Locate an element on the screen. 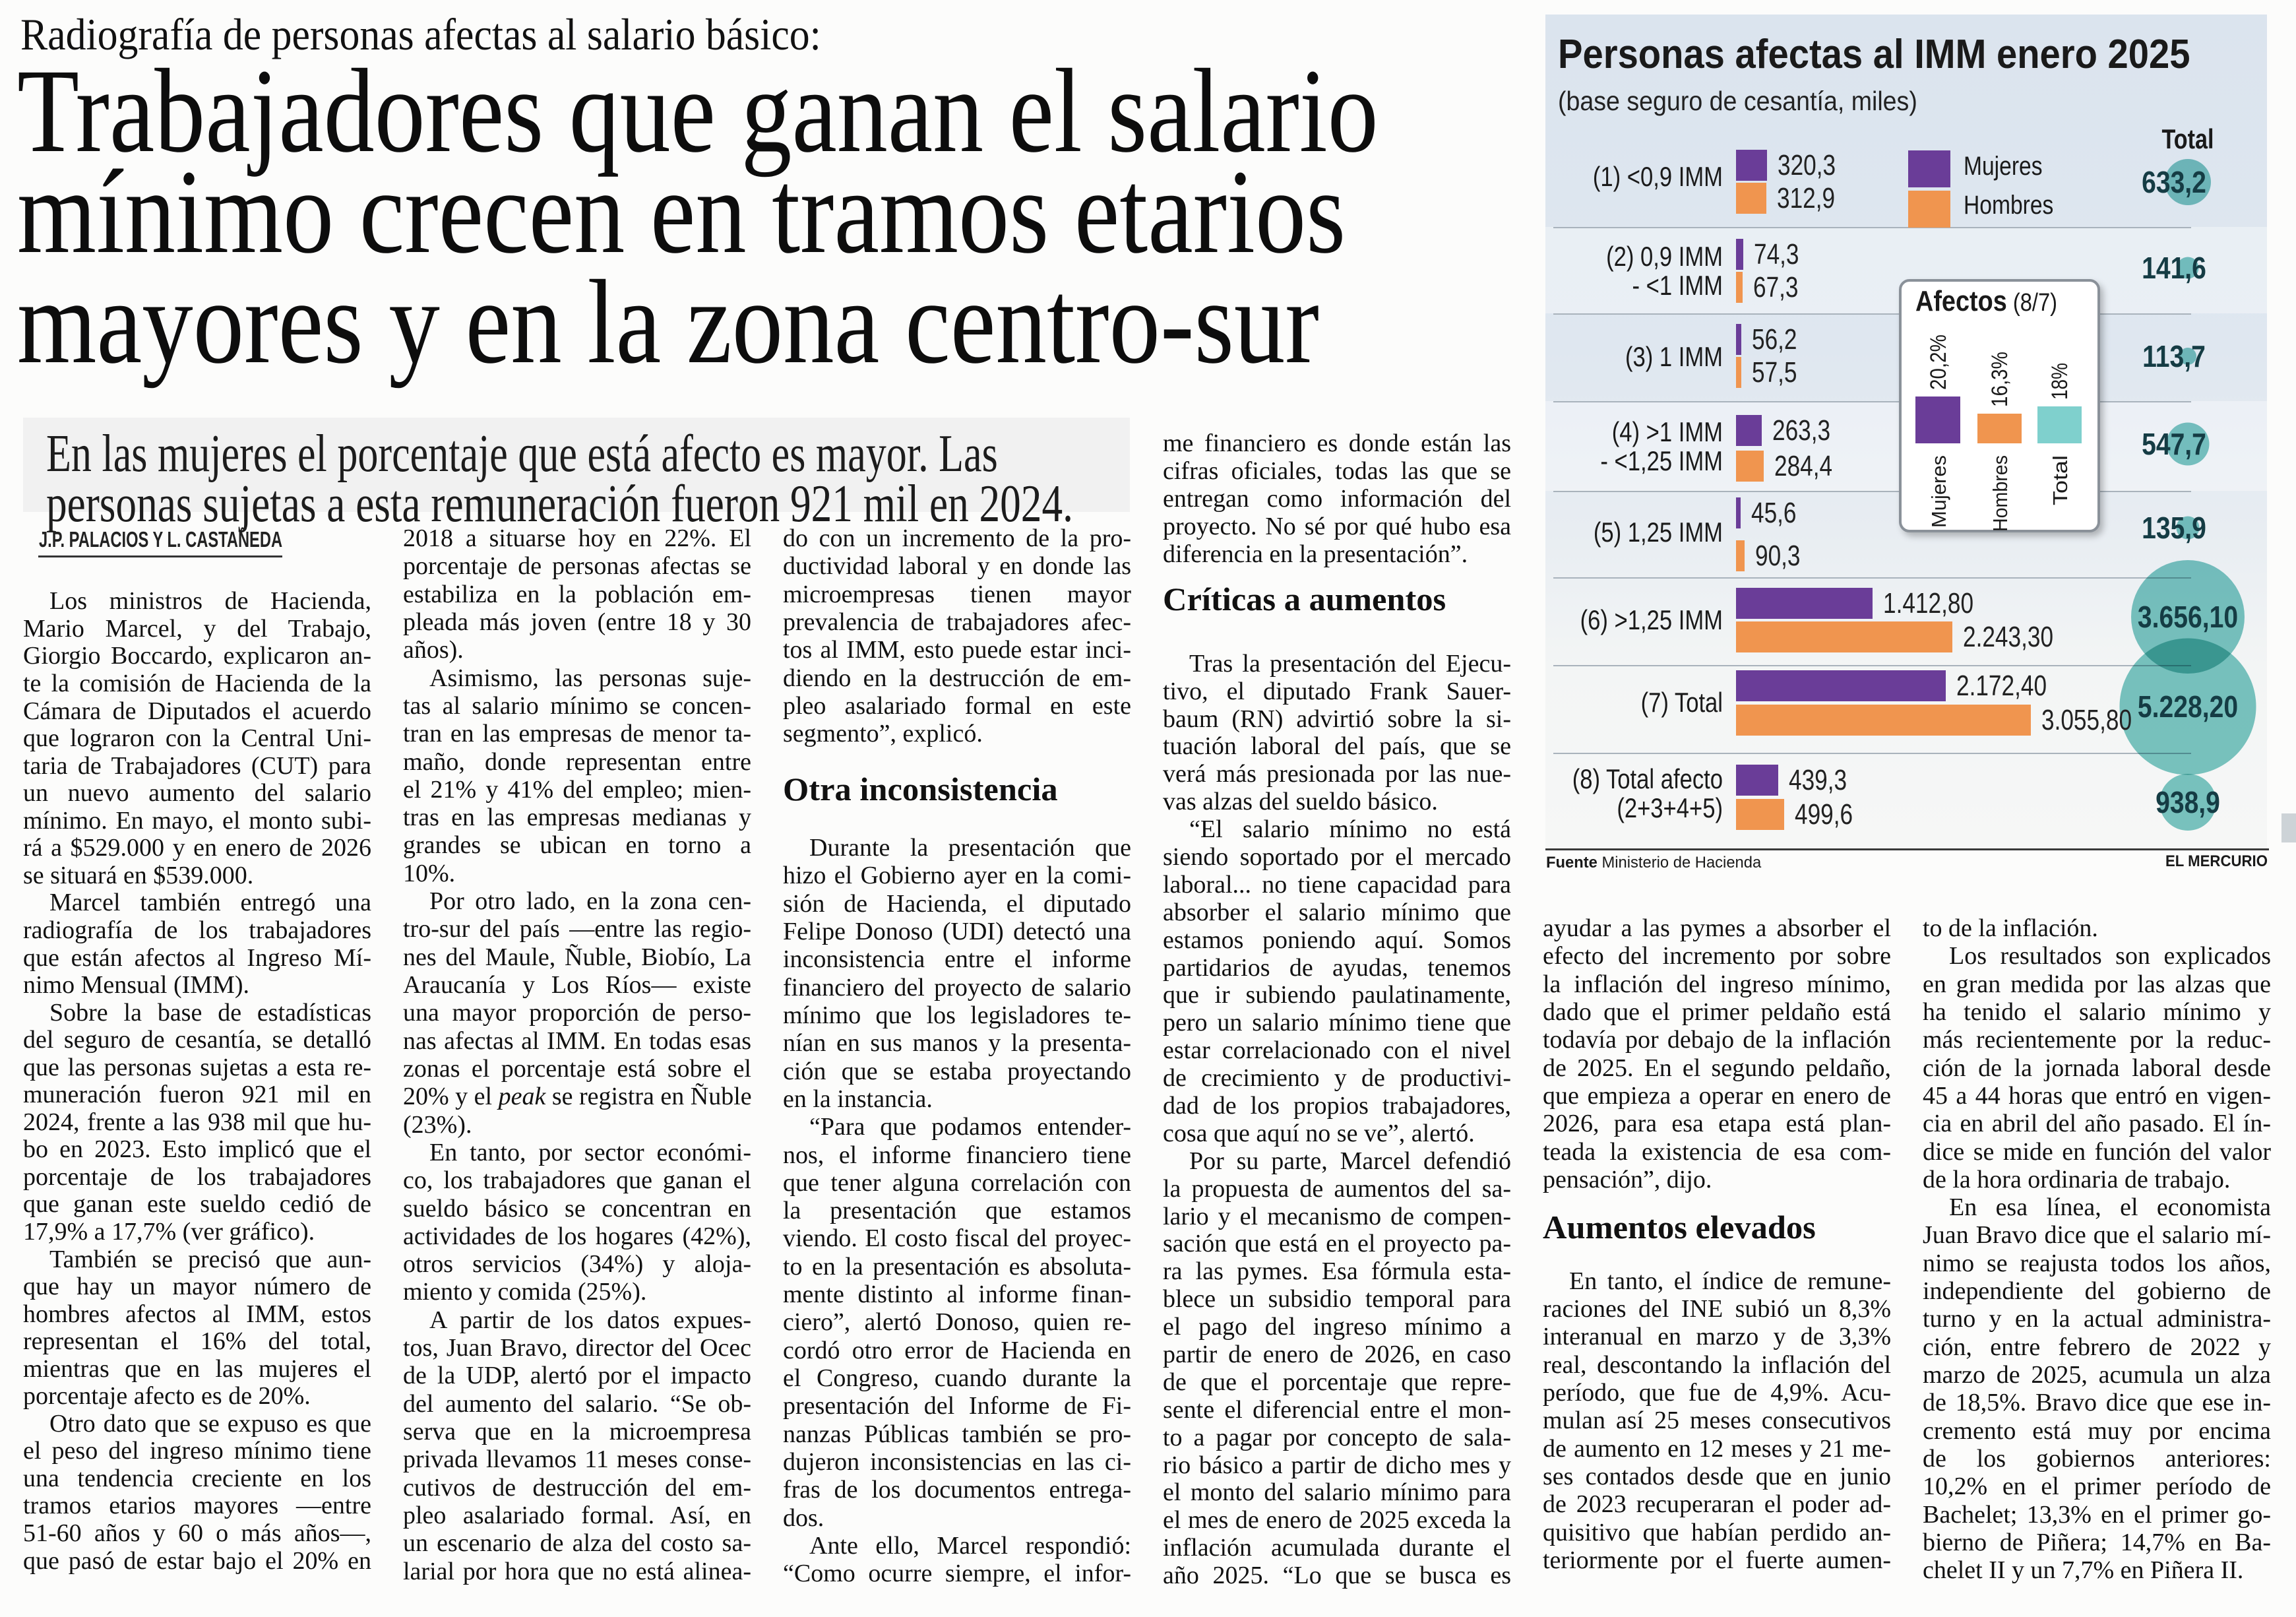  svg-text: 20,2% is located at coordinates (1938, 362).